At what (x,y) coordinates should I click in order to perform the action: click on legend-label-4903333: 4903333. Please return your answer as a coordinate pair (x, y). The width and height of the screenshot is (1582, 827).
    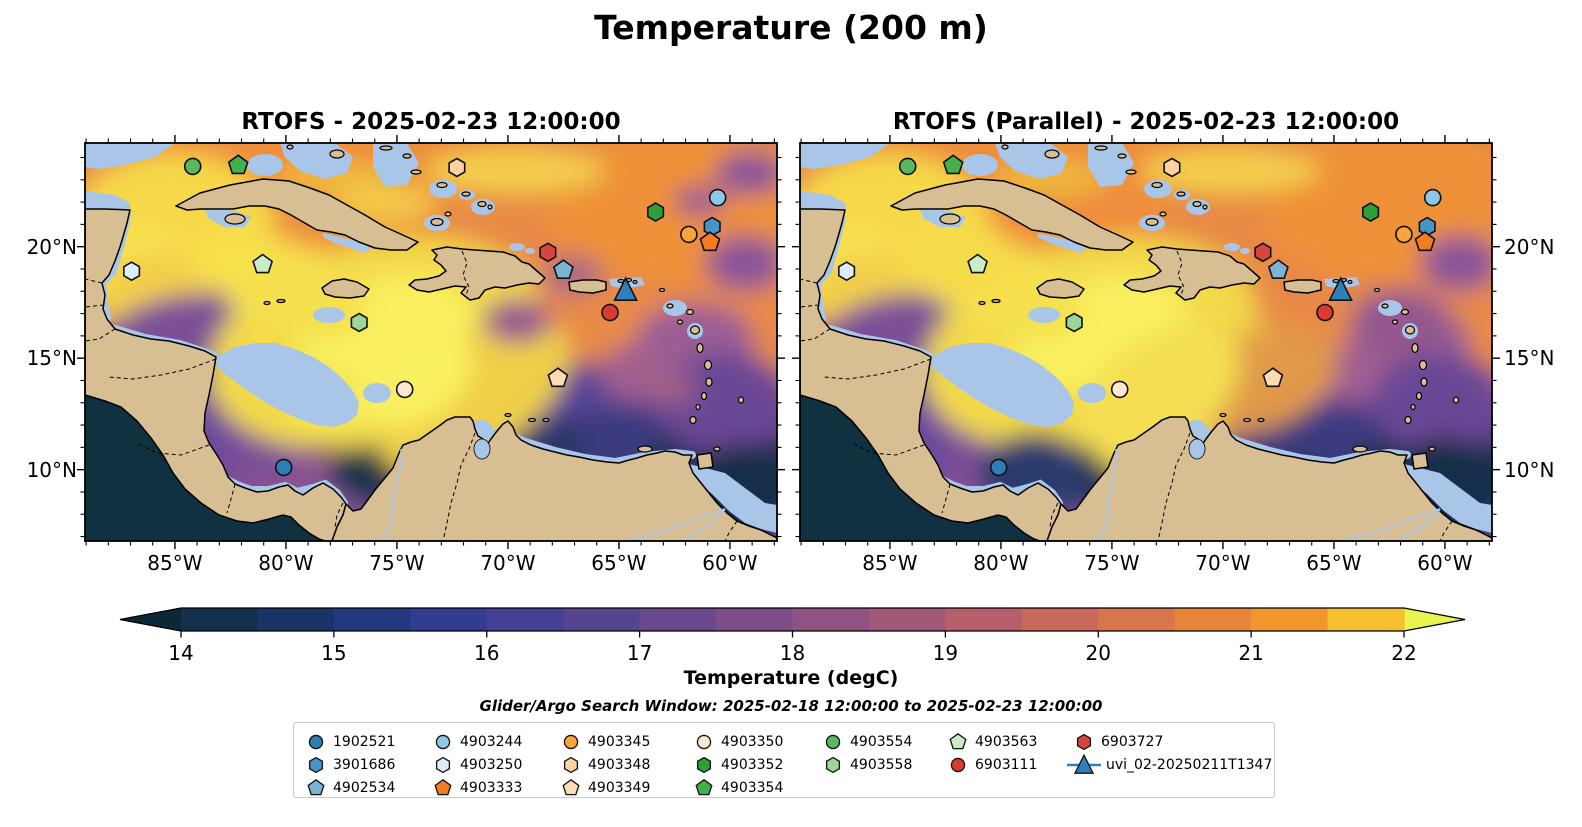
    Looking at the image, I should click on (491, 787).